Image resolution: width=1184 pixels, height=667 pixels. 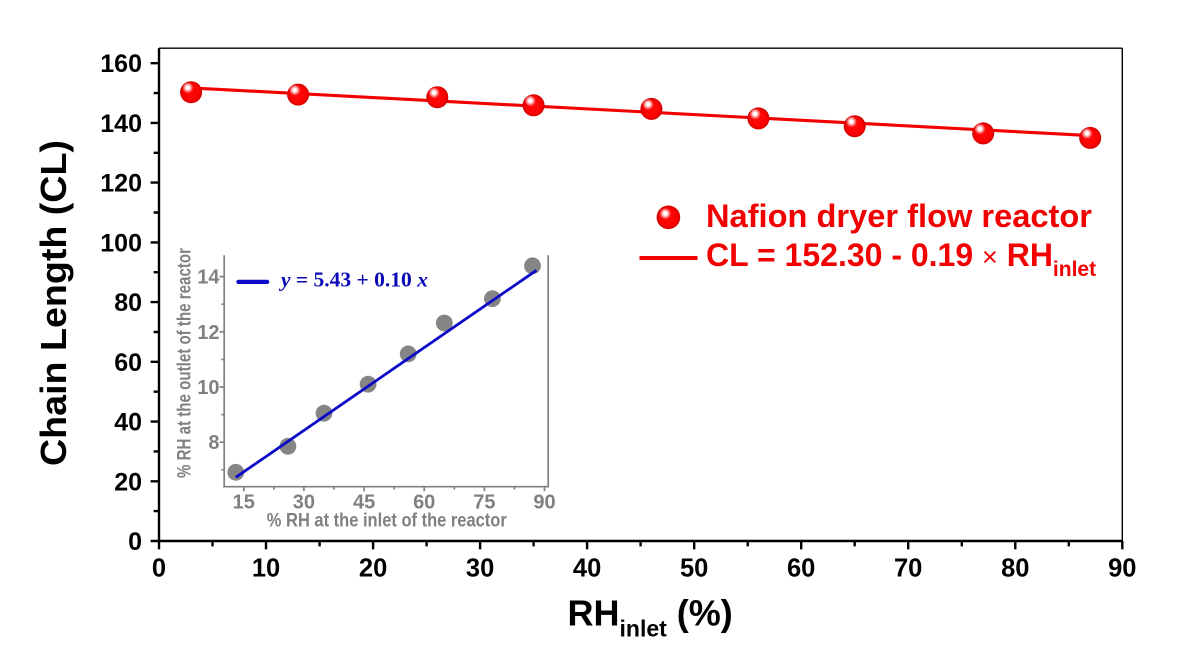 What do you see at coordinates (899, 216) in the screenshot?
I see `svg-text: Nafion dryer flow reactor` at bounding box center [899, 216].